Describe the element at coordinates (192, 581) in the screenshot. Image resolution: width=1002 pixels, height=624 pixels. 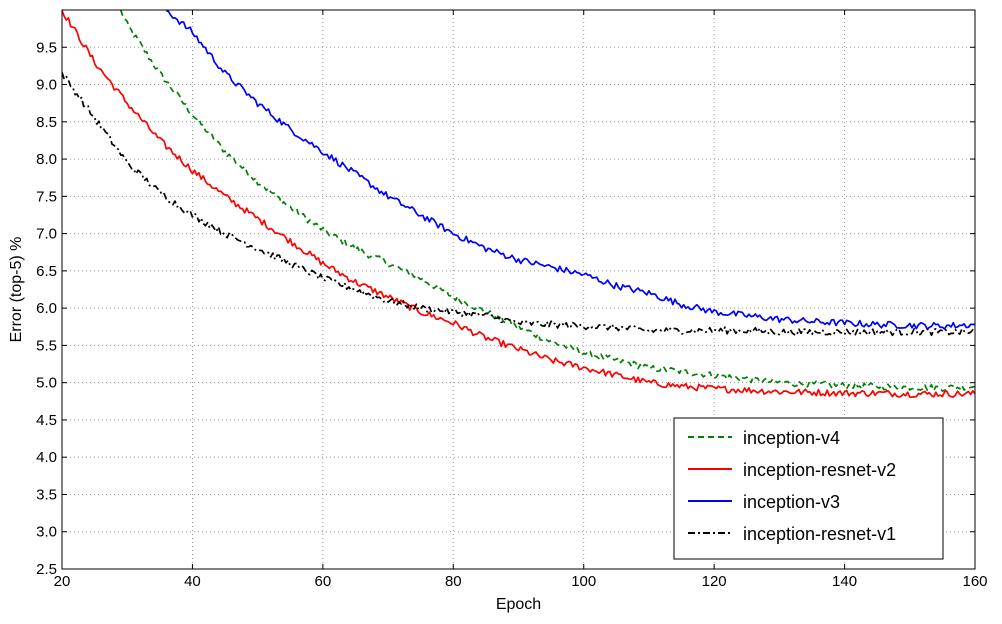
I see `x-tick-label: 40` at that location.